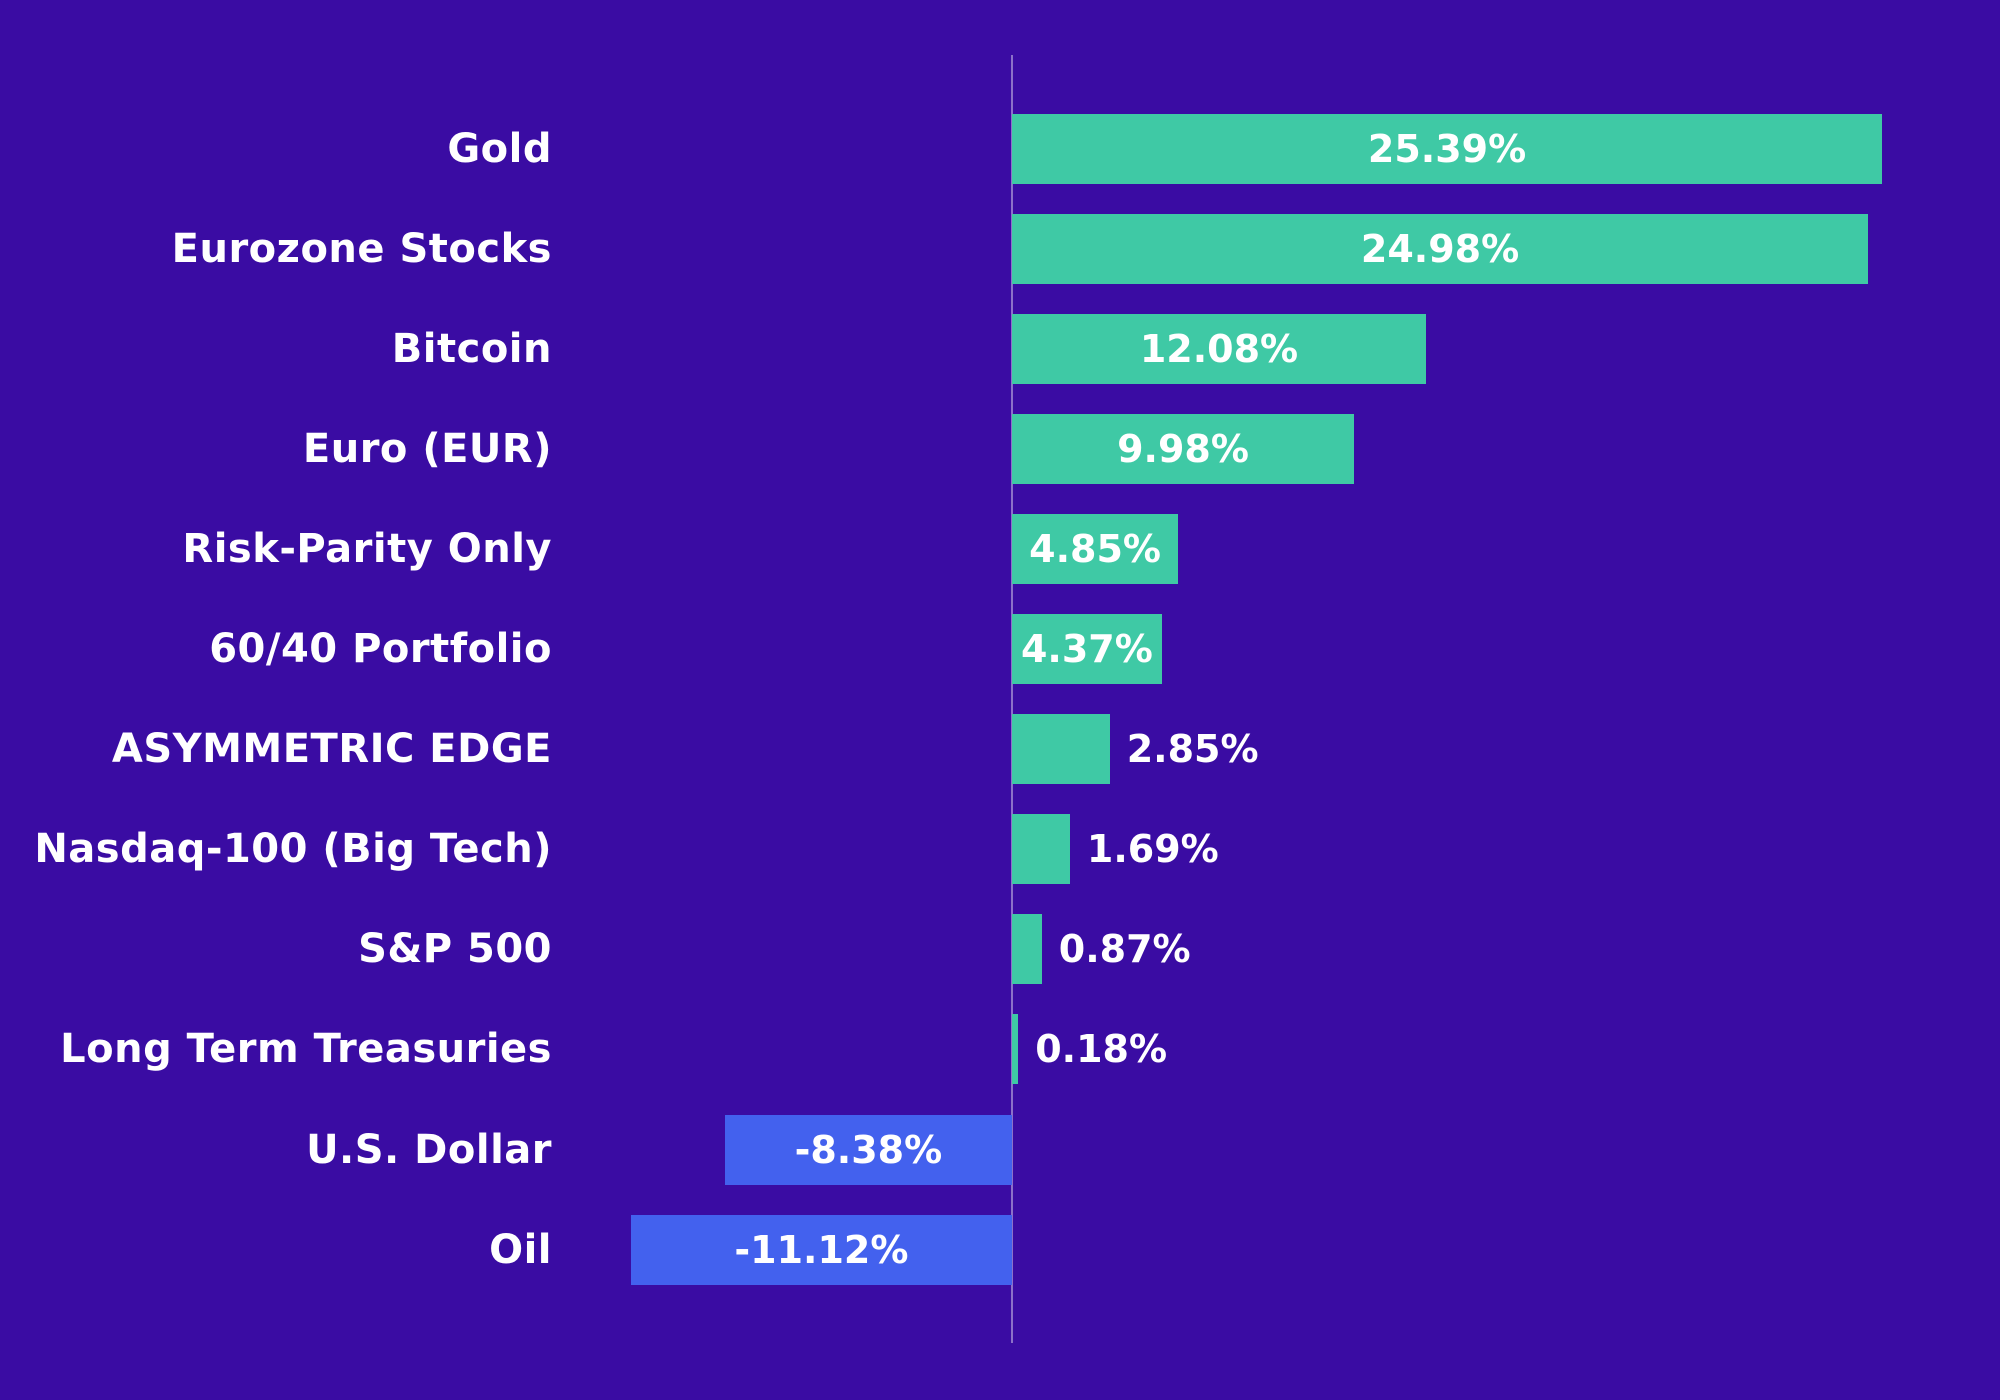 Image resolution: width=2000 pixels, height=1400 pixels. I want to click on bar-long-term-treasuries, so click(1015, 1049).